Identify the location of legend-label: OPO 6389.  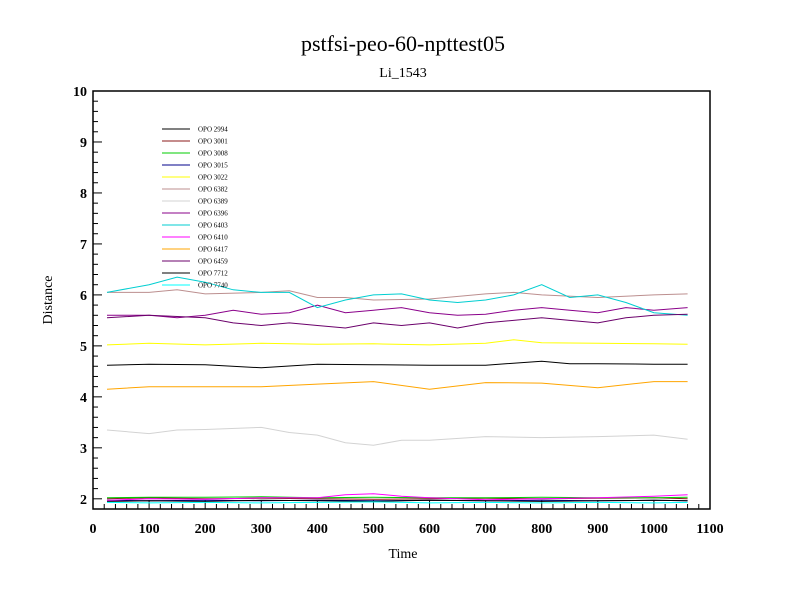
(213, 202).